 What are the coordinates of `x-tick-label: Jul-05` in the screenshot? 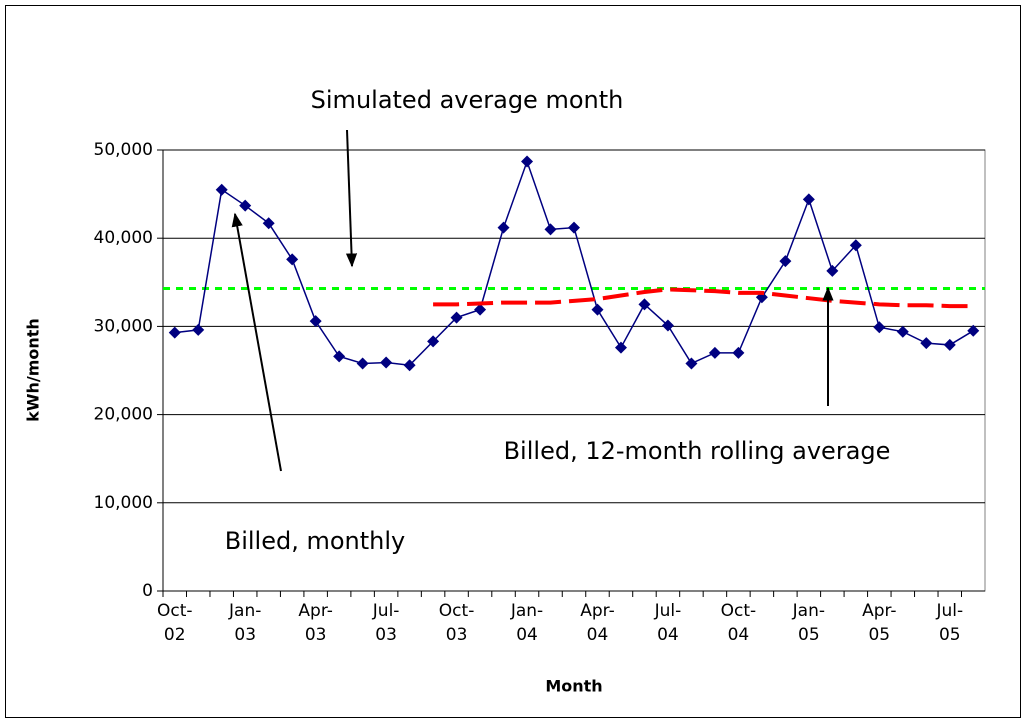 It's located at (949, 623).